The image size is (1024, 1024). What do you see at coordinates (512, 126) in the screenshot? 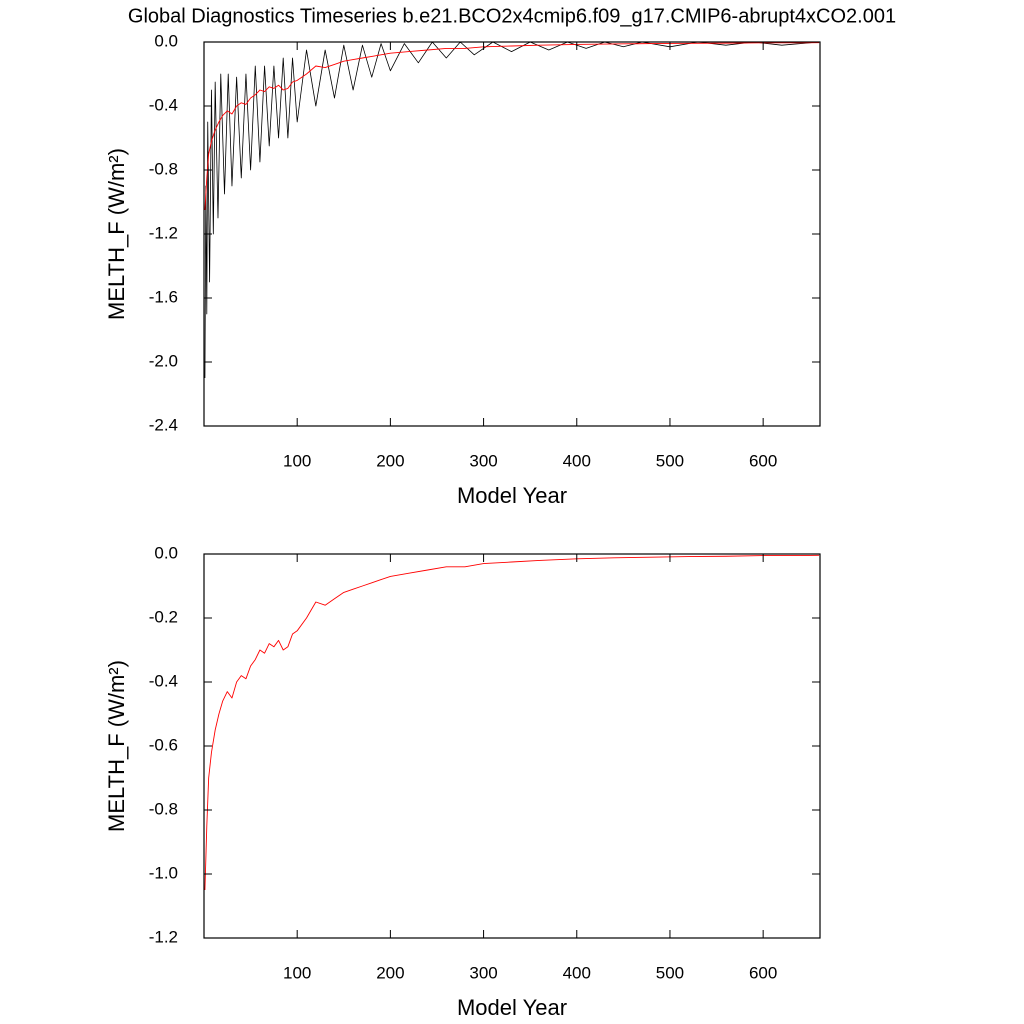
I see `data-line` at bounding box center [512, 126].